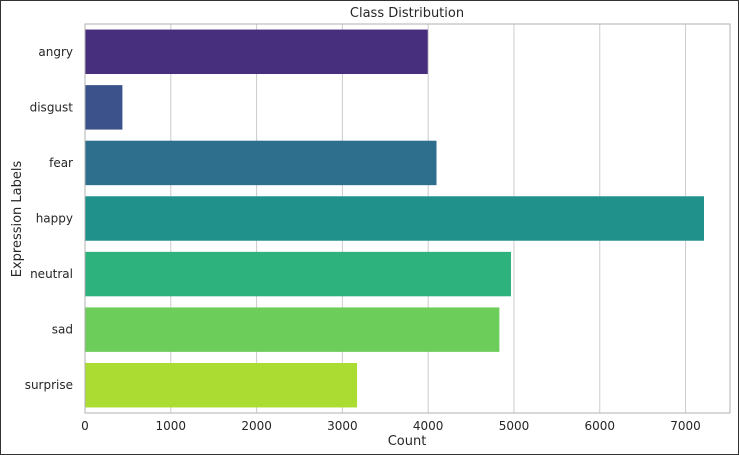 This screenshot has height=455, width=739. What do you see at coordinates (256, 426) in the screenshot?
I see `x-tick-label: 2000` at bounding box center [256, 426].